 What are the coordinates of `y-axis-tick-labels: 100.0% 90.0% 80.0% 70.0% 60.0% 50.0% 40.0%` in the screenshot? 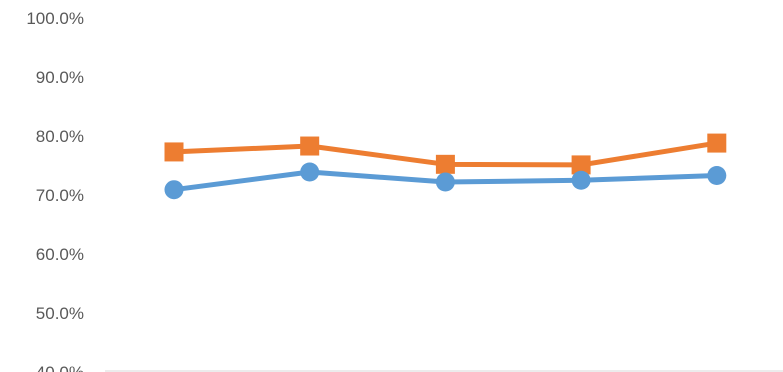 It's located at (55, 190).